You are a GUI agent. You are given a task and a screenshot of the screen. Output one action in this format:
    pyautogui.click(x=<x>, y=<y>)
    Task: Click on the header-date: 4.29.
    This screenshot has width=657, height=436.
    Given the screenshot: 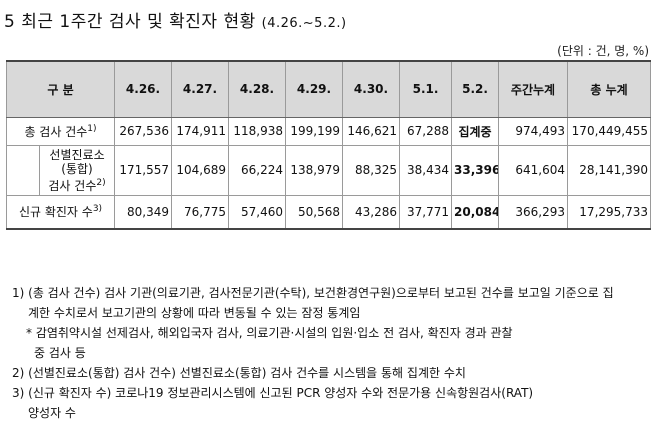 What is the action you would take?
    pyautogui.click(x=314, y=89)
    